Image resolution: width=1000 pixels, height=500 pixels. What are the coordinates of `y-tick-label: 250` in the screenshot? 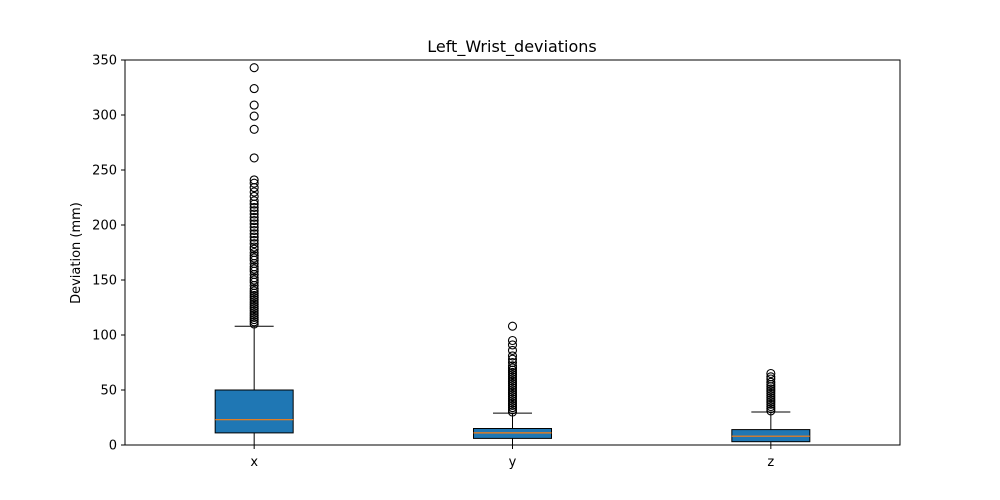 It's located at (104, 171).